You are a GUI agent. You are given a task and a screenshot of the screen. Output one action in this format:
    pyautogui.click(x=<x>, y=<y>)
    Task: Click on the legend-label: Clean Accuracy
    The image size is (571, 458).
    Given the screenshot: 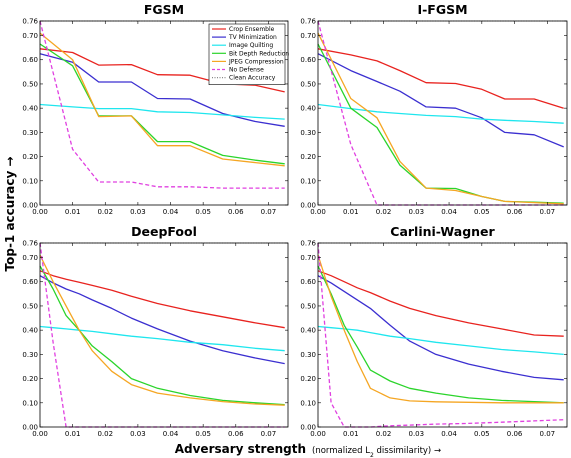 What is the action you would take?
    pyautogui.click(x=252, y=78)
    